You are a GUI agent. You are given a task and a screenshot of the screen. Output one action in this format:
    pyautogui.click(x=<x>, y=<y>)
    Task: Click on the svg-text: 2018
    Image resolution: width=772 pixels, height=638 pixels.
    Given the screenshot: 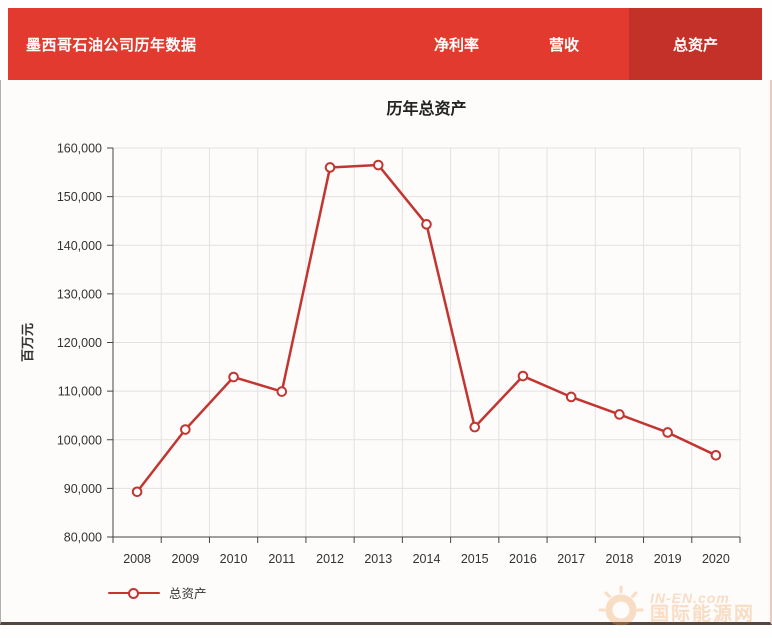 What is the action you would take?
    pyautogui.click(x=620, y=559)
    